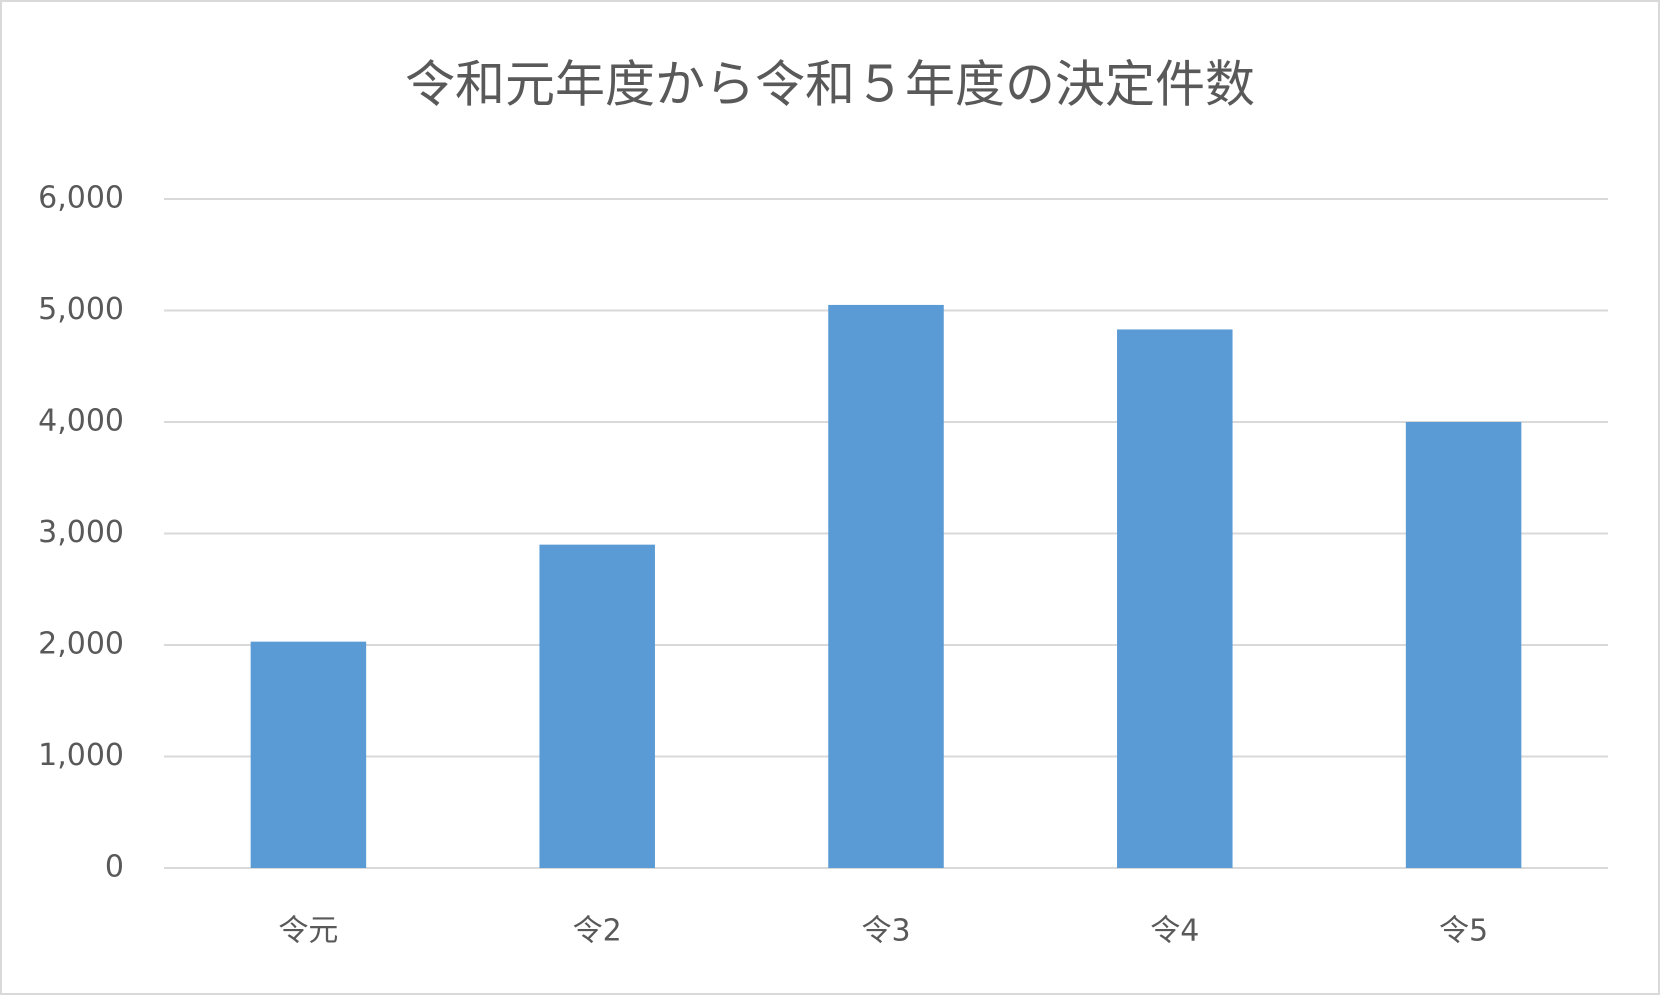 This screenshot has height=995, width=1660. What do you see at coordinates (81, 644) in the screenshot?
I see `y-tick-label: 2,000` at bounding box center [81, 644].